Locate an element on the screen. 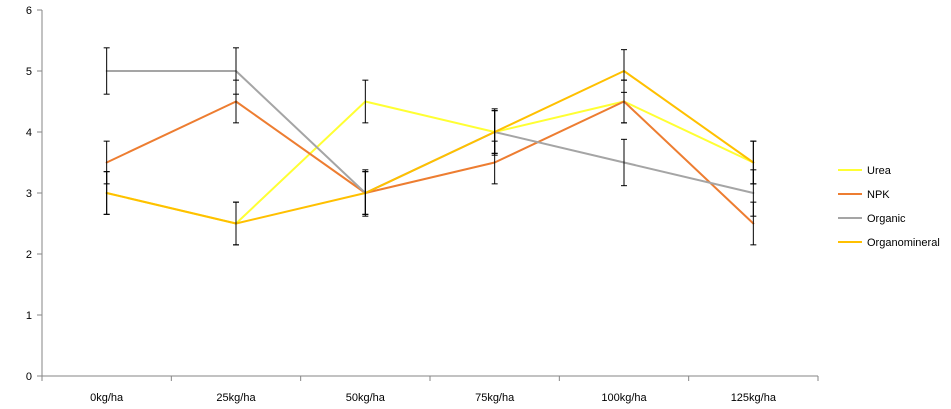 The height and width of the screenshot is (409, 951). y-tick-label: 2 is located at coordinates (29, 255).